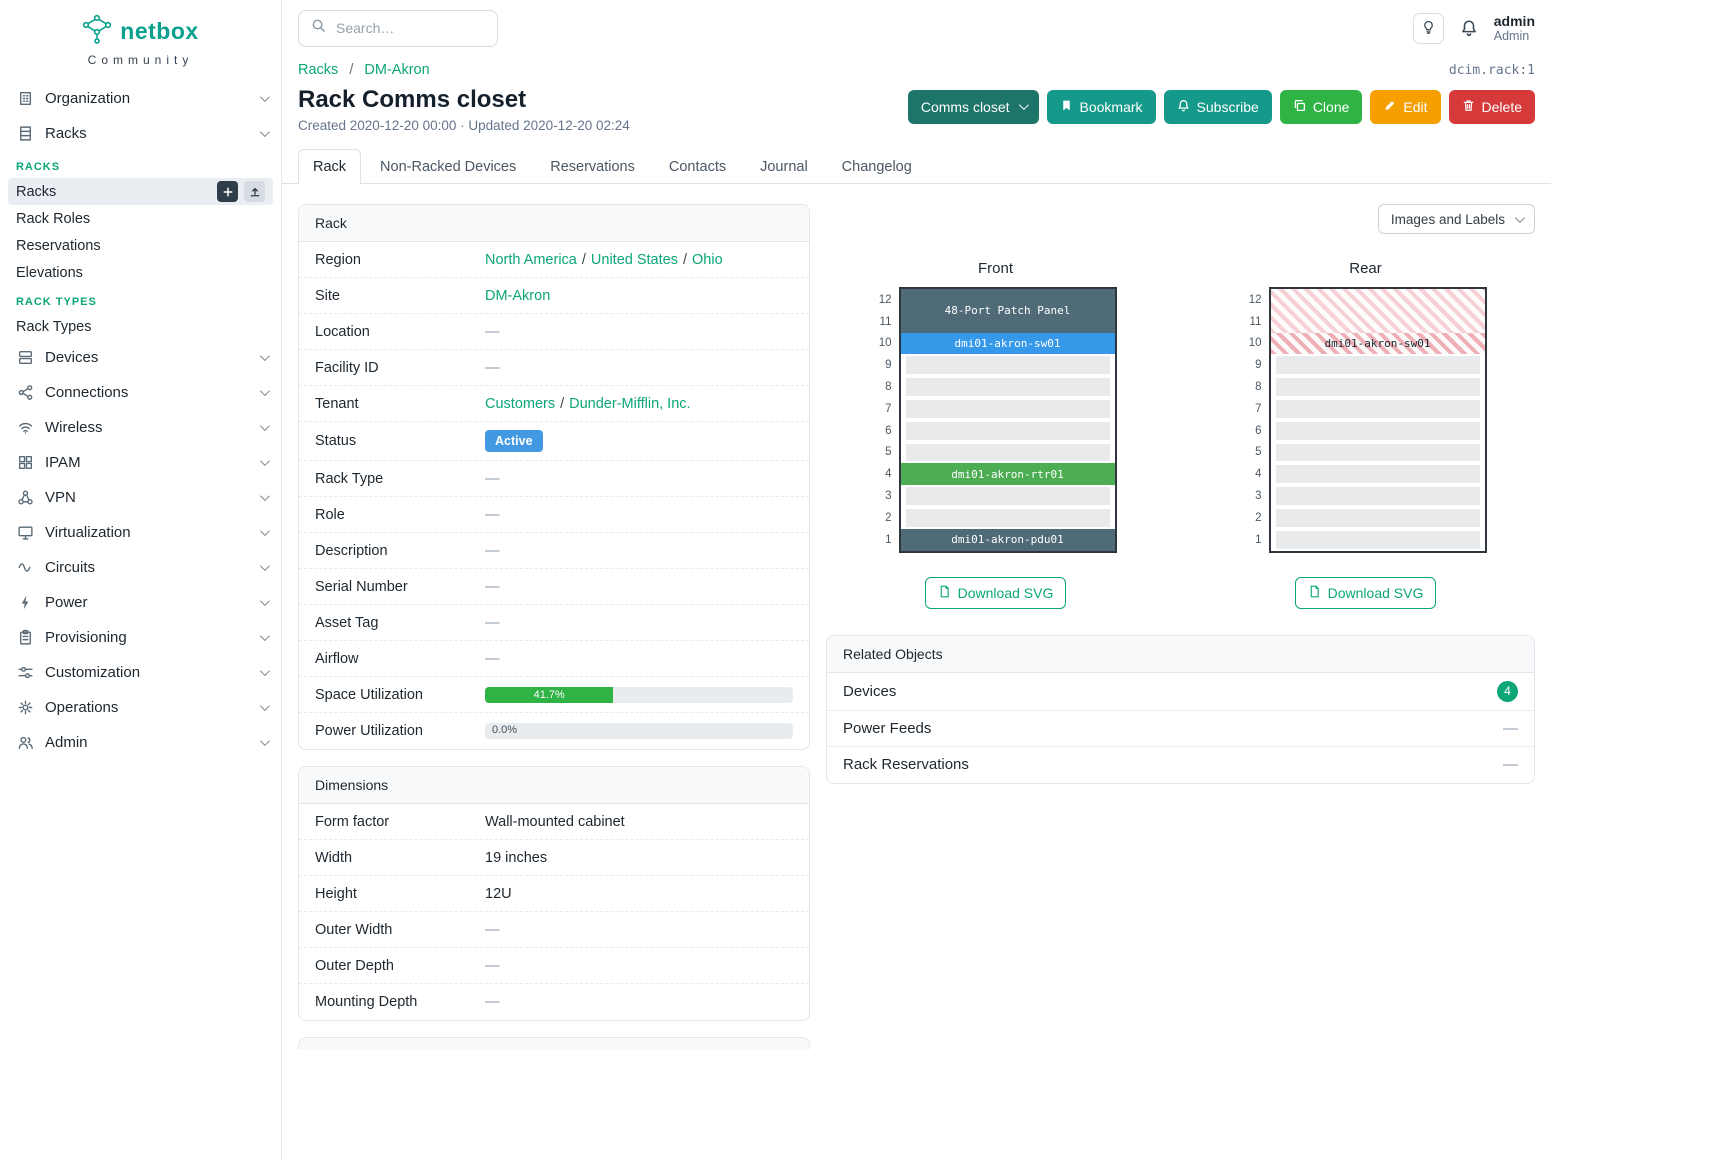 Image resolution: width=1733 pixels, height=1161 pixels. What do you see at coordinates (140, 462) in the screenshot?
I see `sidebar-item-ipam: IPAM` at bounding box center [140, 462].